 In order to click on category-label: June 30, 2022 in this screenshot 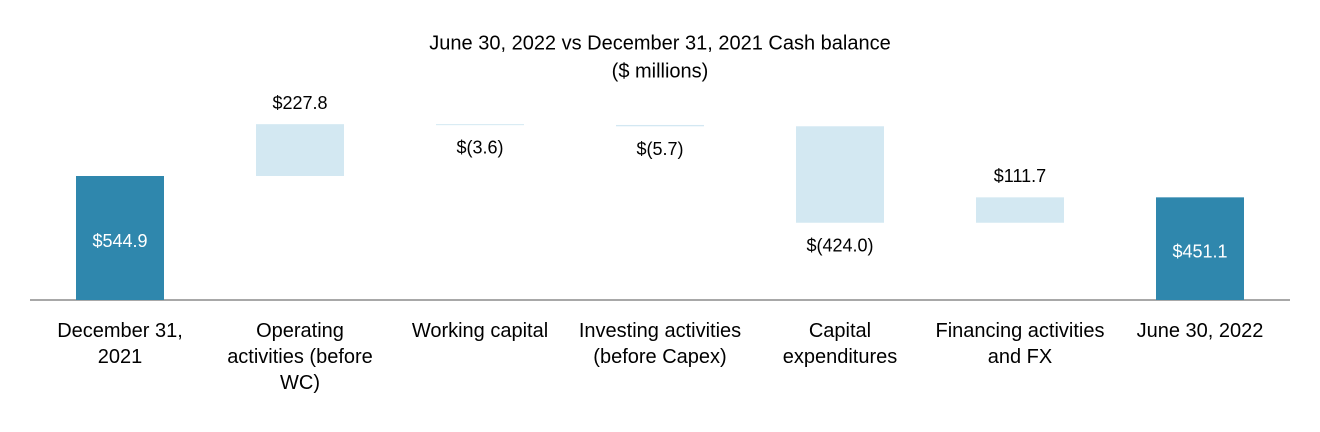, I will do `click(1200, 331)`.